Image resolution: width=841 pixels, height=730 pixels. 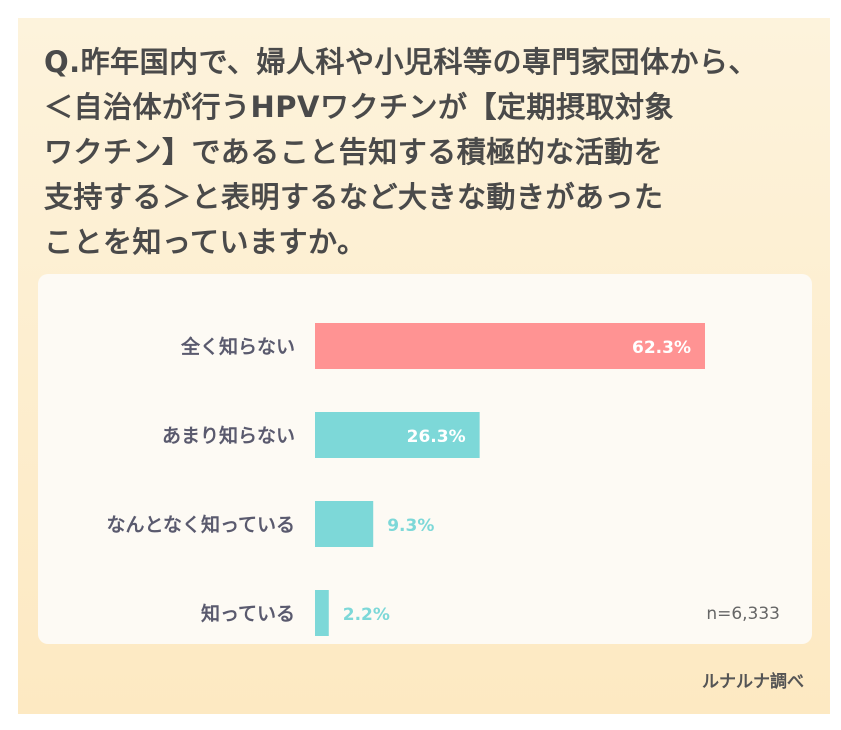 What do you see at coordinates (248, 613) in the screenshot?
I see `category-label: 知っている` at bounding box center [248, 613].